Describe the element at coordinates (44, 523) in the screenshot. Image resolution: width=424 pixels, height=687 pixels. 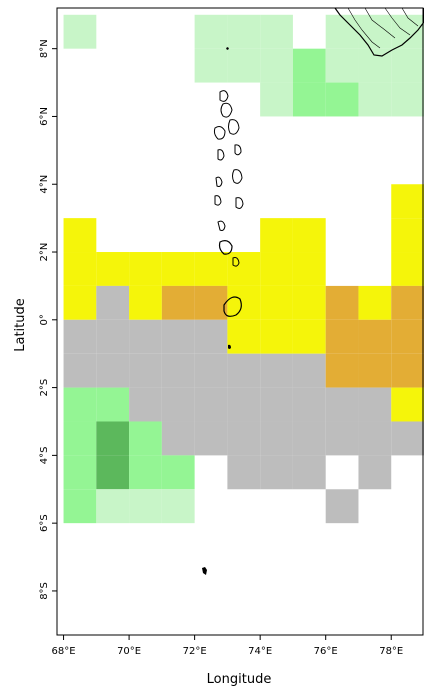
I see `y-tick-label: 6°S` at that location.